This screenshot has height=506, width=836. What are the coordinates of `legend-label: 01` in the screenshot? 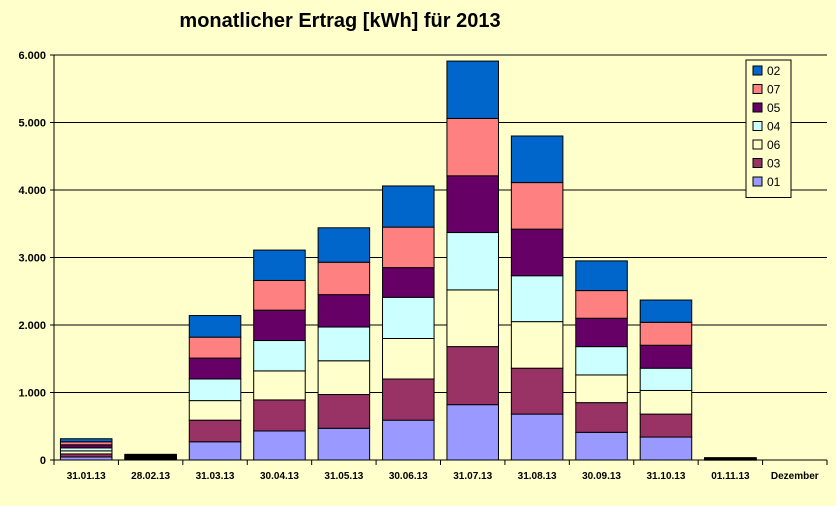 It's located at (774, 182).